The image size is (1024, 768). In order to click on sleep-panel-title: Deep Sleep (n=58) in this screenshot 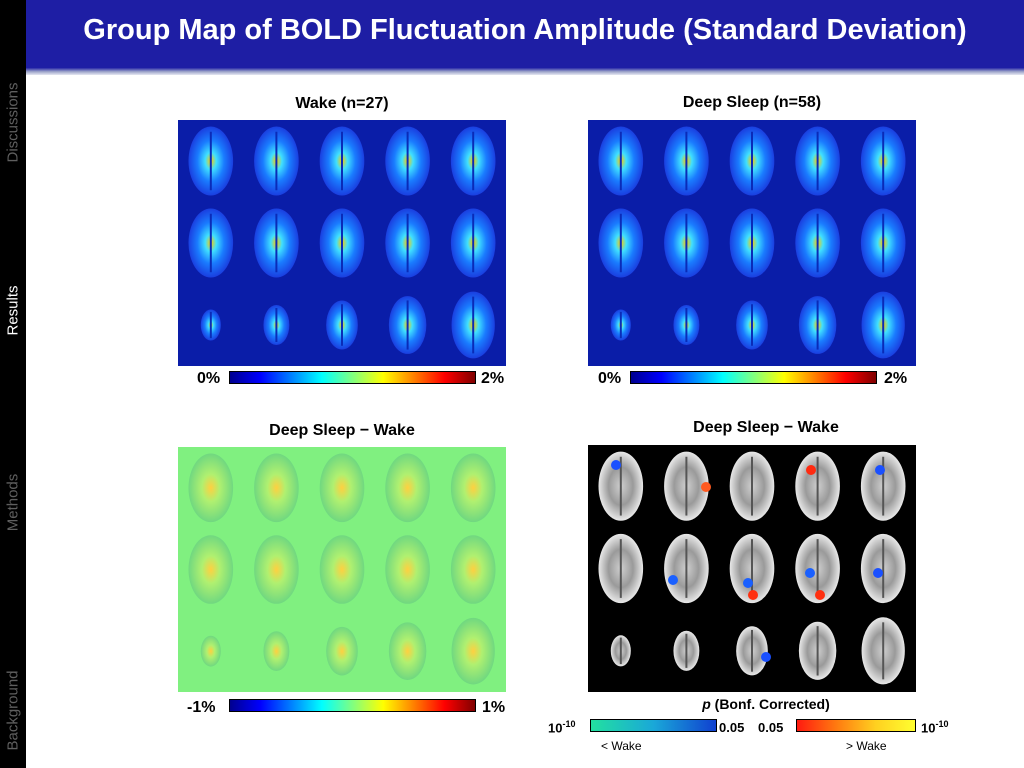, I will do `click(752, 102)`.